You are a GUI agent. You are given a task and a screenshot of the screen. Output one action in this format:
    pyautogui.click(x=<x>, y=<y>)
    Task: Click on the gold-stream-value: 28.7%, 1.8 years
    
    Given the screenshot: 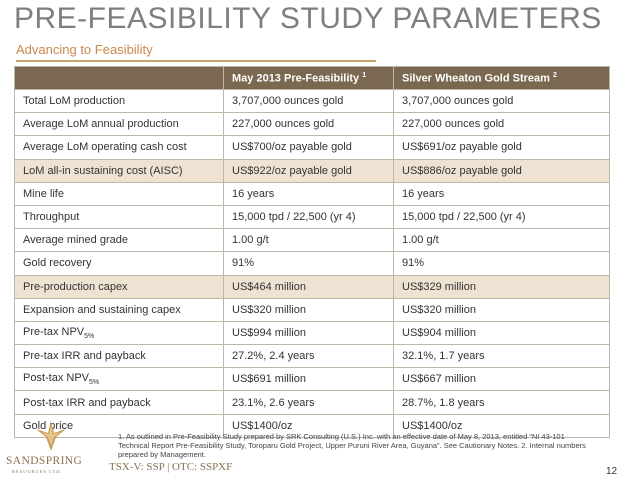 What is the action you would take?
    pyautogui.click(x=501, y=402)
    